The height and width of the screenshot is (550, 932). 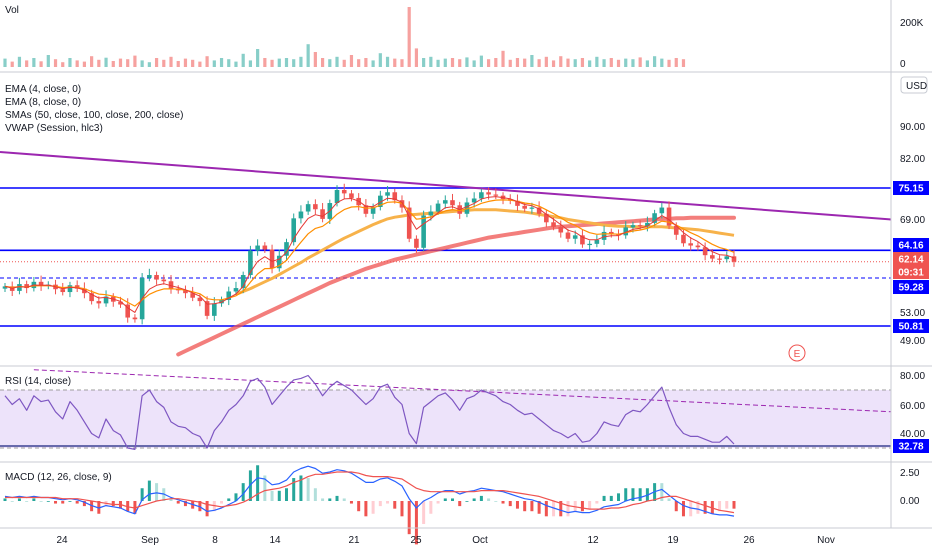 I want to click on macd-pane, so click(x=369, y=505).